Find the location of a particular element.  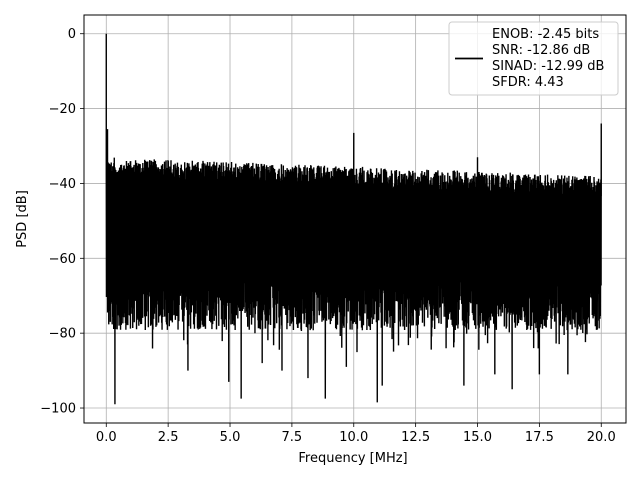

x-tick-label: 2.5 is located at coordinates (168, 437).